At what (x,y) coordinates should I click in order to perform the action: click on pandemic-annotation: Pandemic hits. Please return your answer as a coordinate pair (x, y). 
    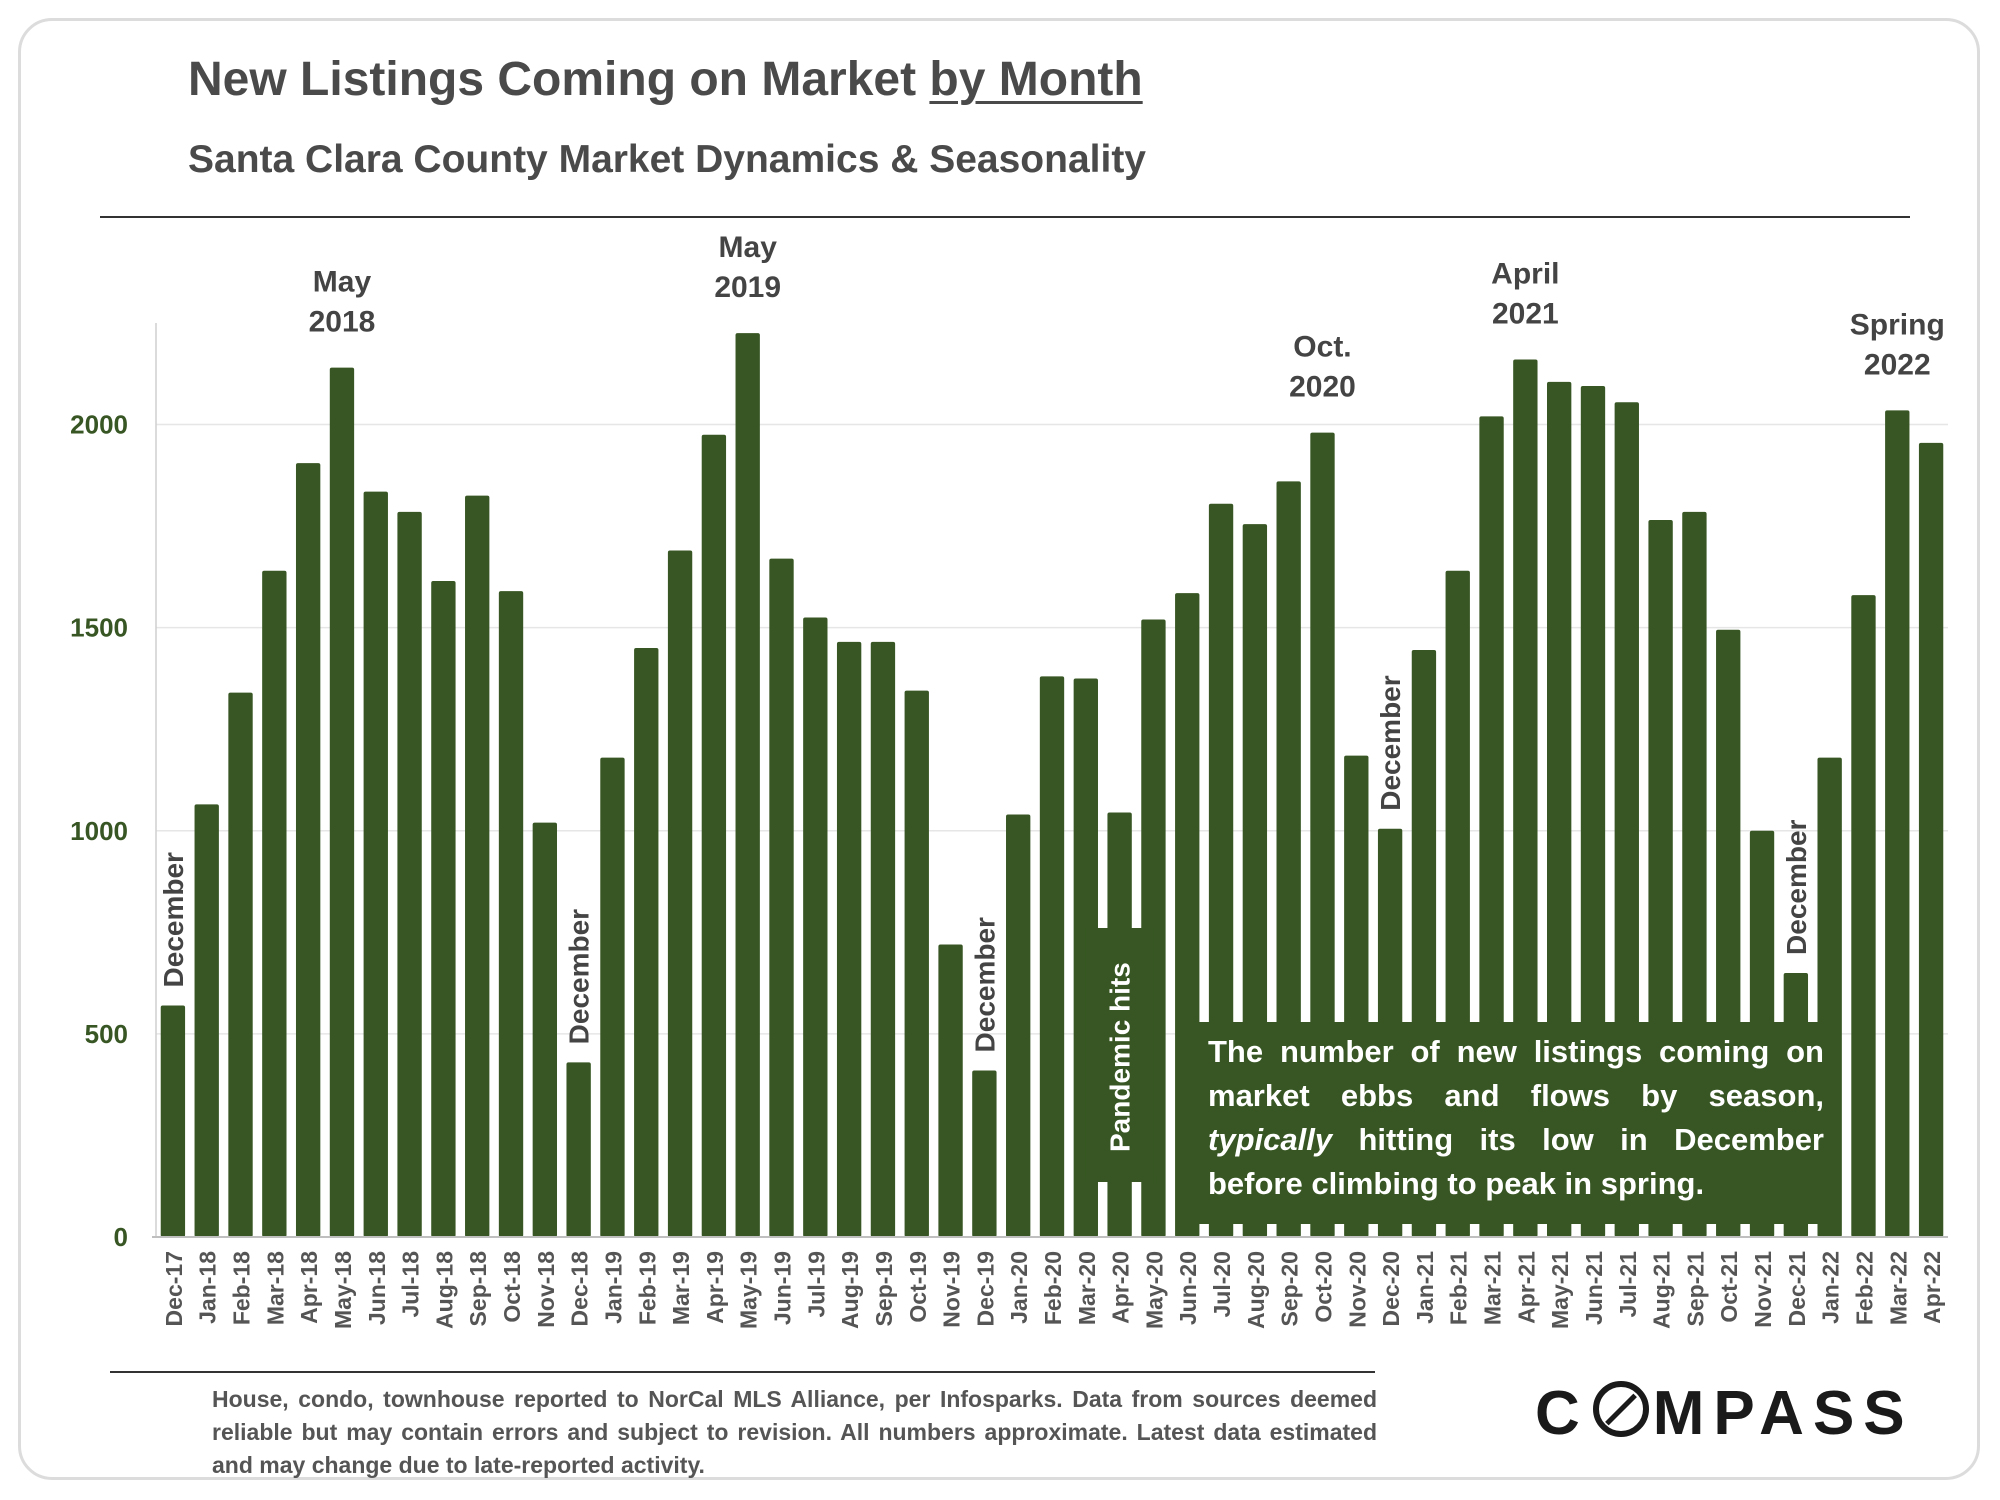
    Looking at the image, I should click on (1120, 1057).